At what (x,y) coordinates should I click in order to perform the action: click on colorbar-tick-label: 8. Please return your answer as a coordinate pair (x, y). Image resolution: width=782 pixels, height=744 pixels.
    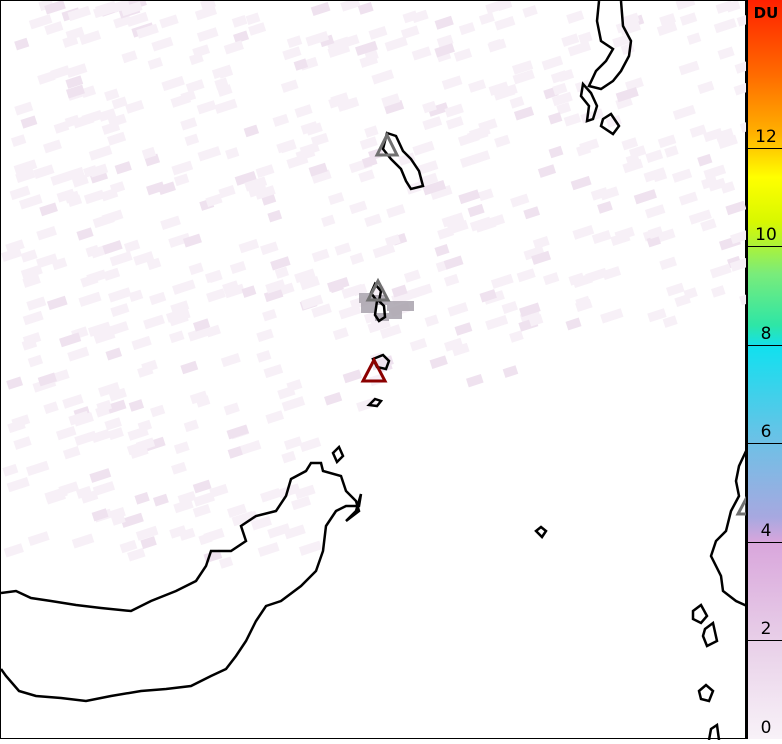
    Looking at the image, I should click on (766, 333).